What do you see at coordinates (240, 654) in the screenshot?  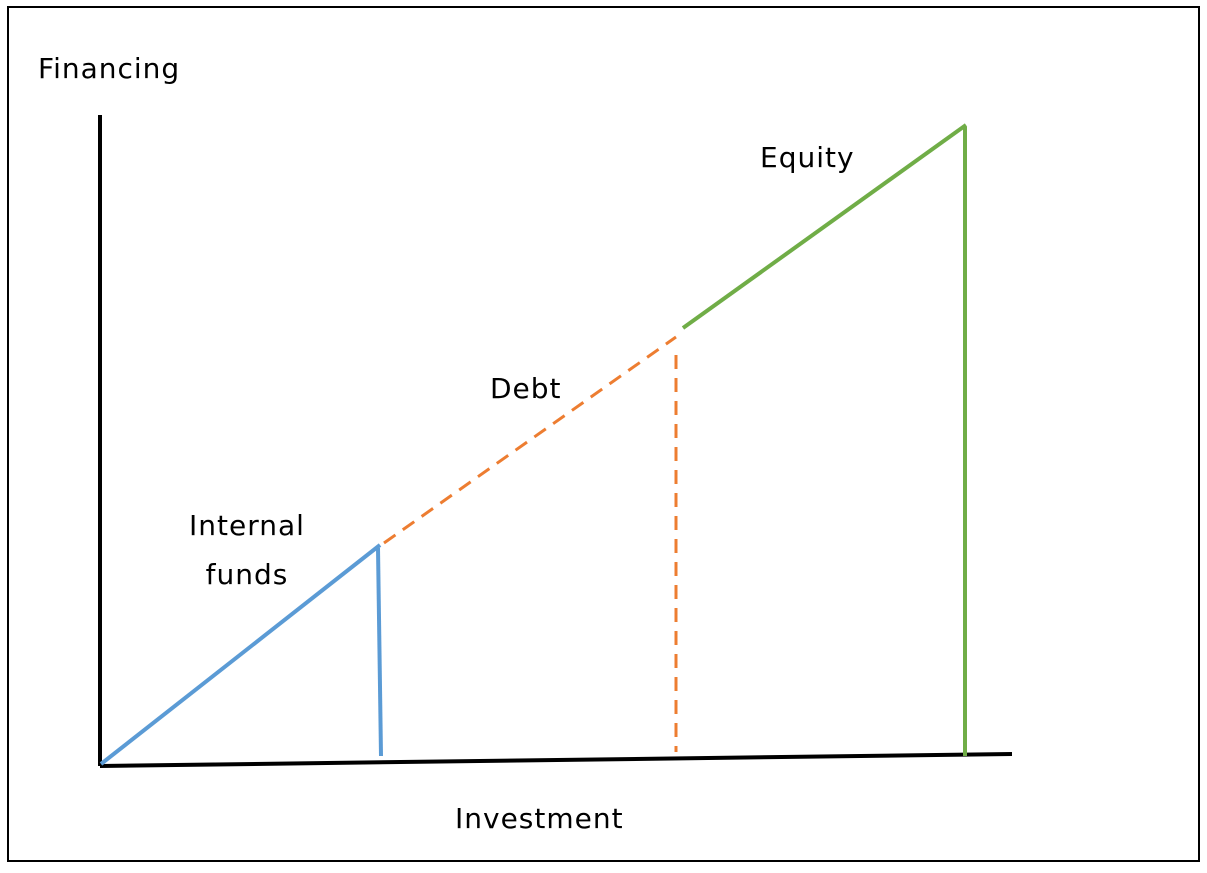 I see `internal-funds-line` at bounding box center [240, 654].